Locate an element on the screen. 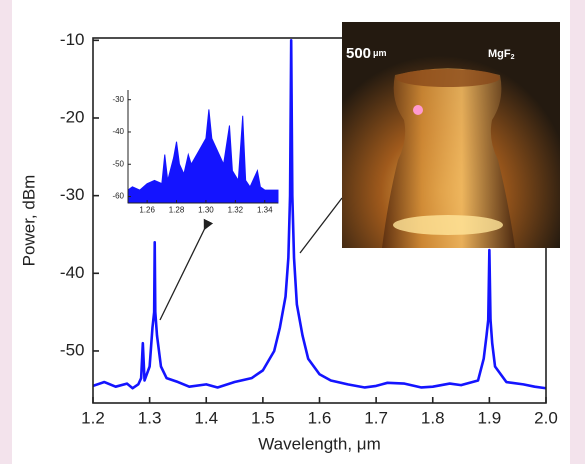 The width and height of the screenshot is (585, 464). x-tick-label: 1.32 is located at coordinates (236, 210).